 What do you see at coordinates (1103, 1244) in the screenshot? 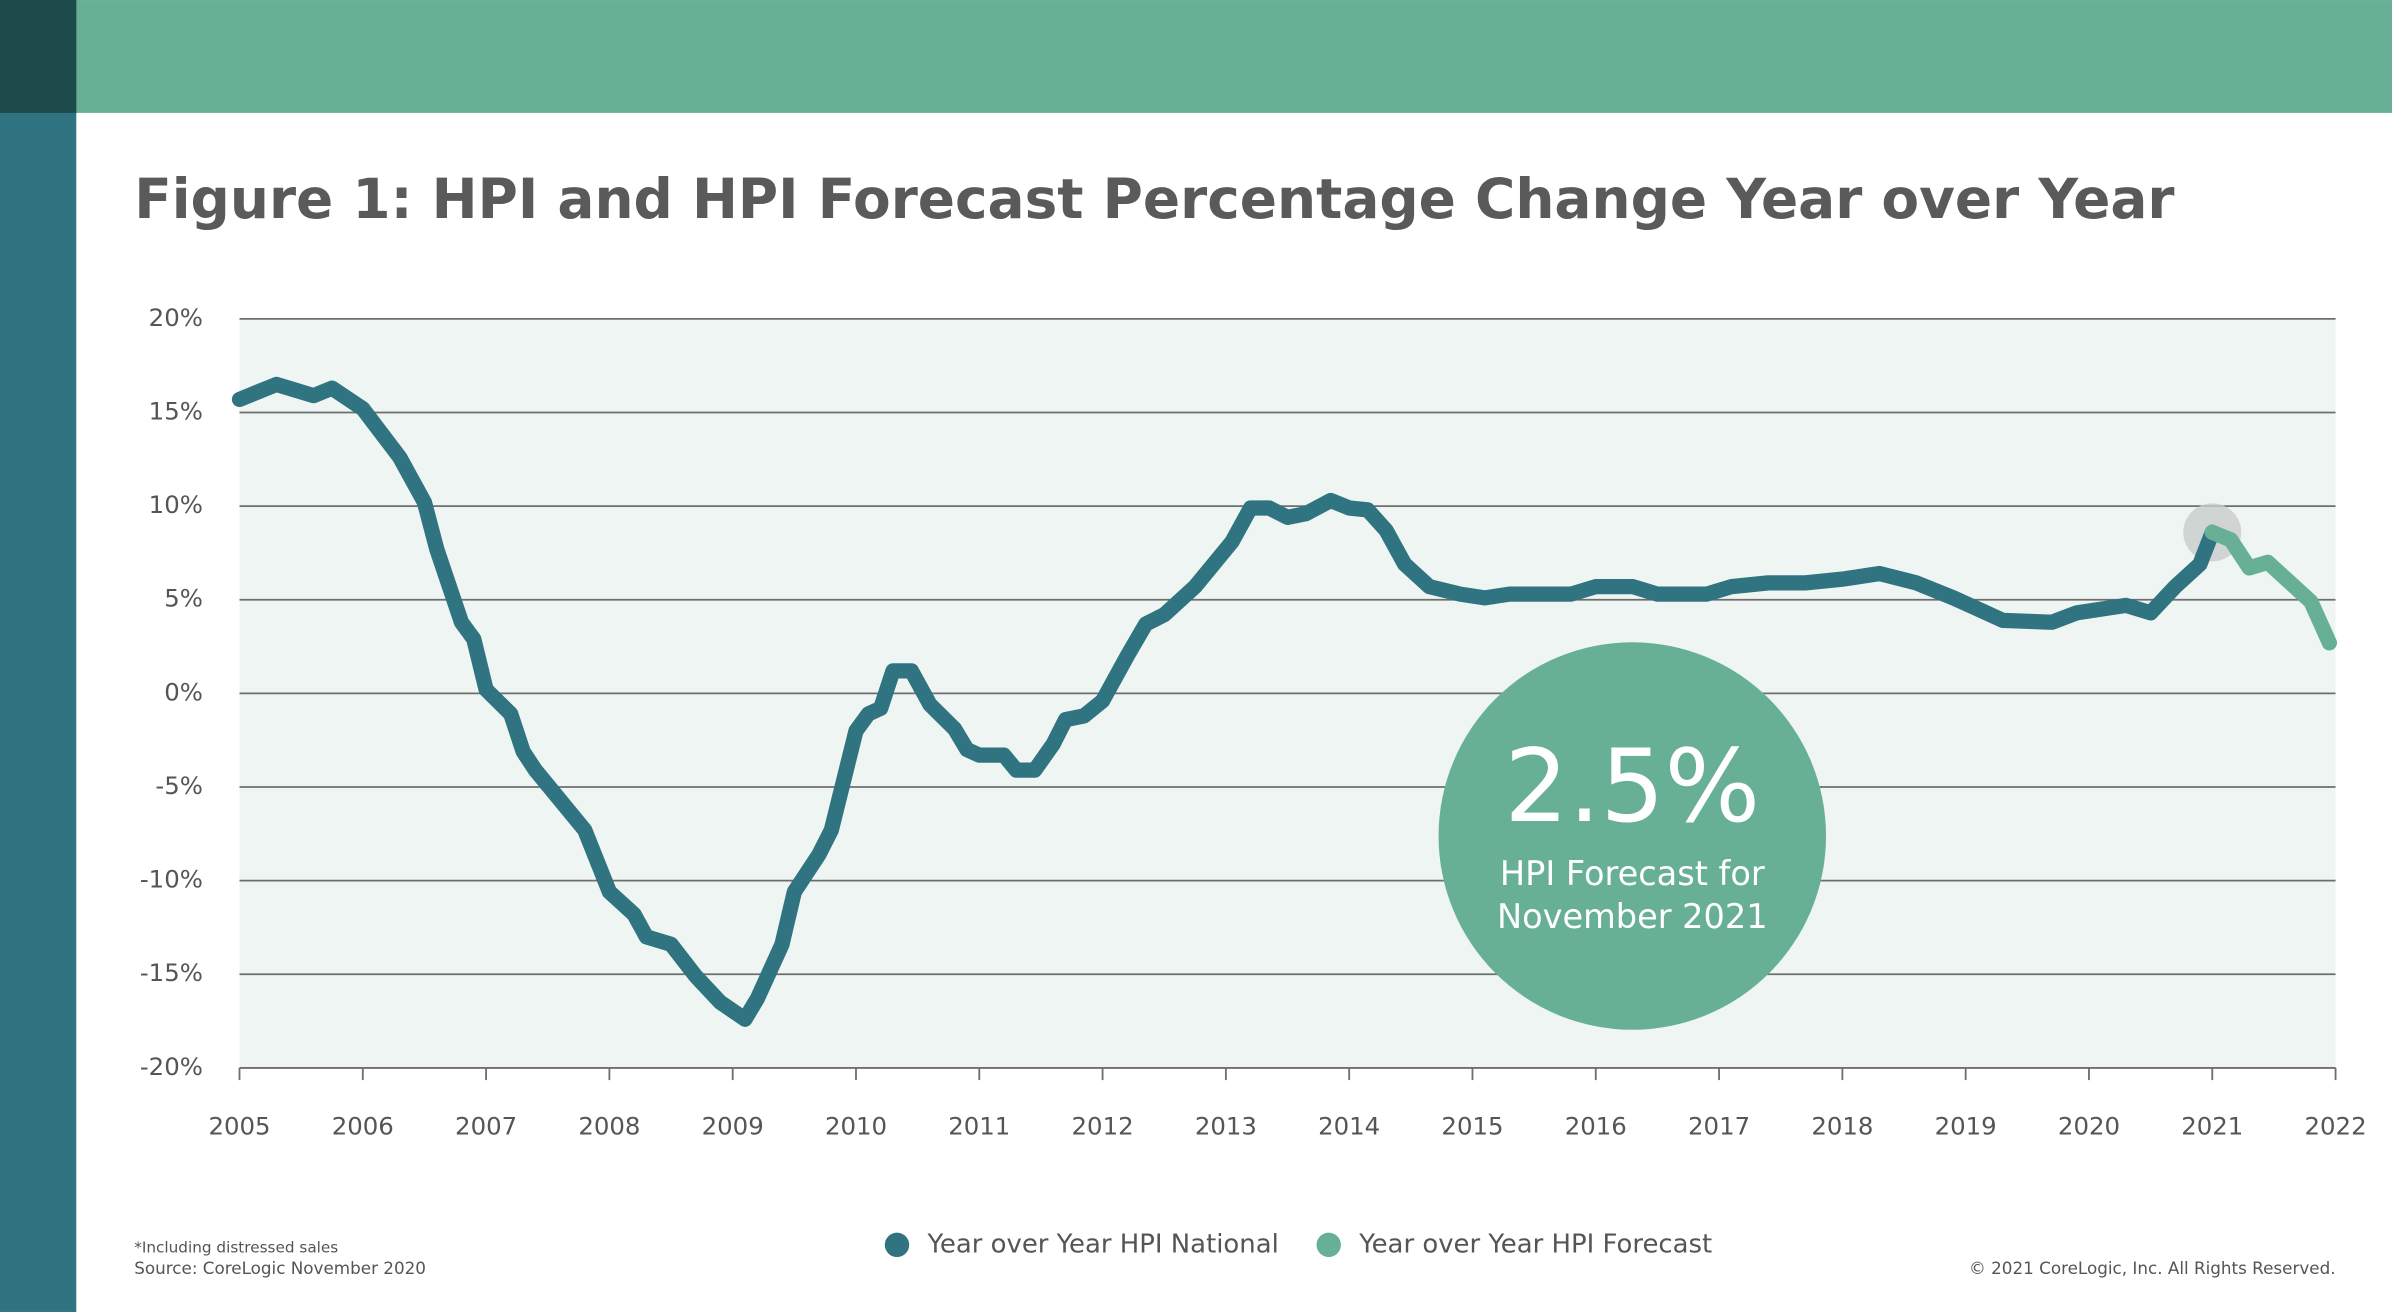
I see `legend-label: Year over Year HPI National` at bounding box center [1103, 1244].